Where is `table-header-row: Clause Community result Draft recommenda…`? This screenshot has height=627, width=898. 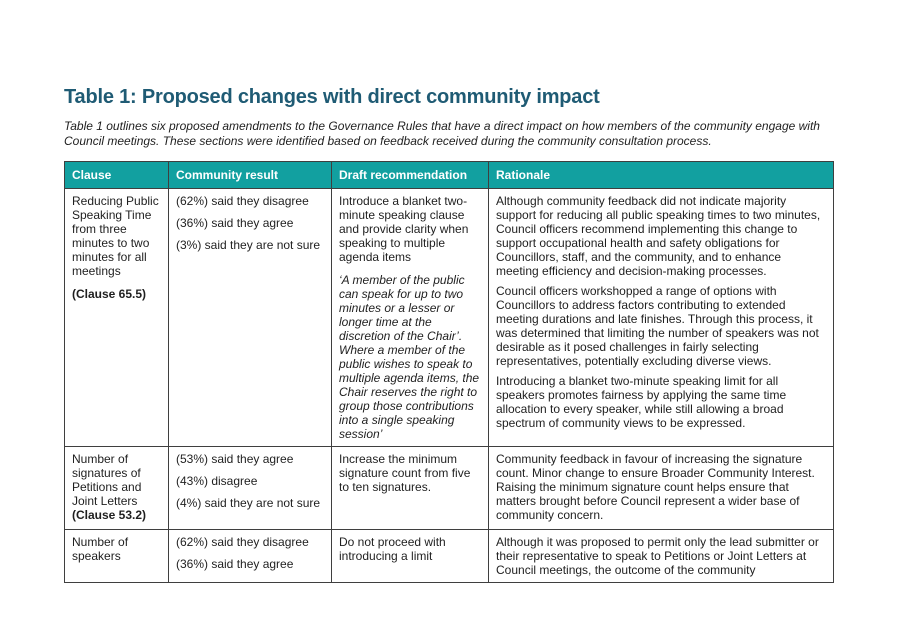 table-header-row: Clause Community result Draft recommenda… is located at coordinates (449, 175).